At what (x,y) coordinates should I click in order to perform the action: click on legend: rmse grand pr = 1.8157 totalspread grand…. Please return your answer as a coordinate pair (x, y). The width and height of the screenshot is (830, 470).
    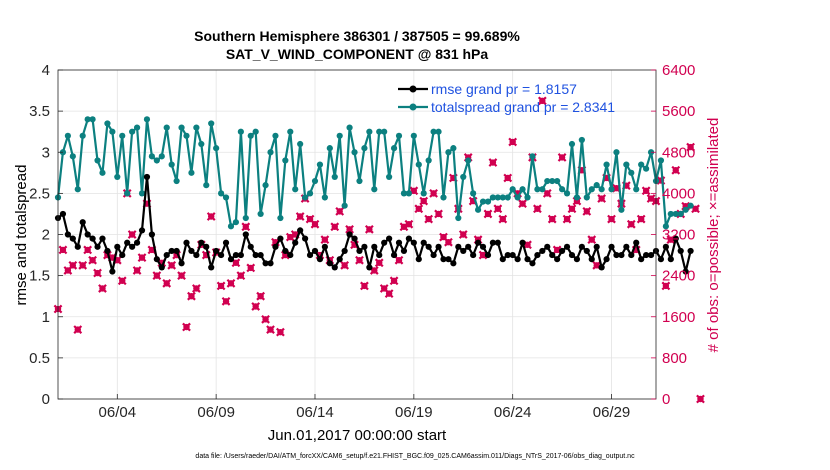
    Looking at the image, I should click on (506, 98).